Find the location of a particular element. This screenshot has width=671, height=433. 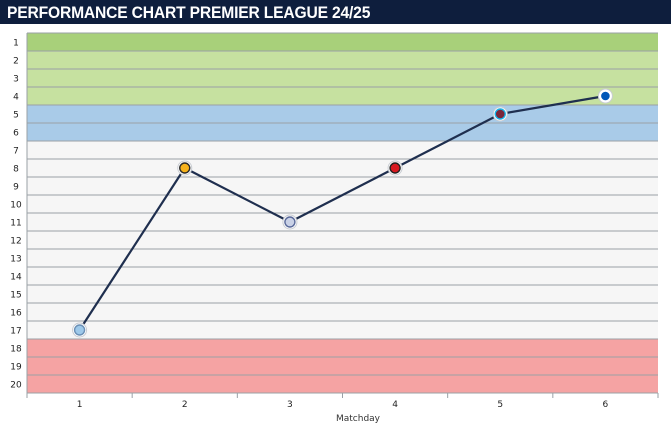

x-axis-title: Matchday is located at coordinates (358, 419).